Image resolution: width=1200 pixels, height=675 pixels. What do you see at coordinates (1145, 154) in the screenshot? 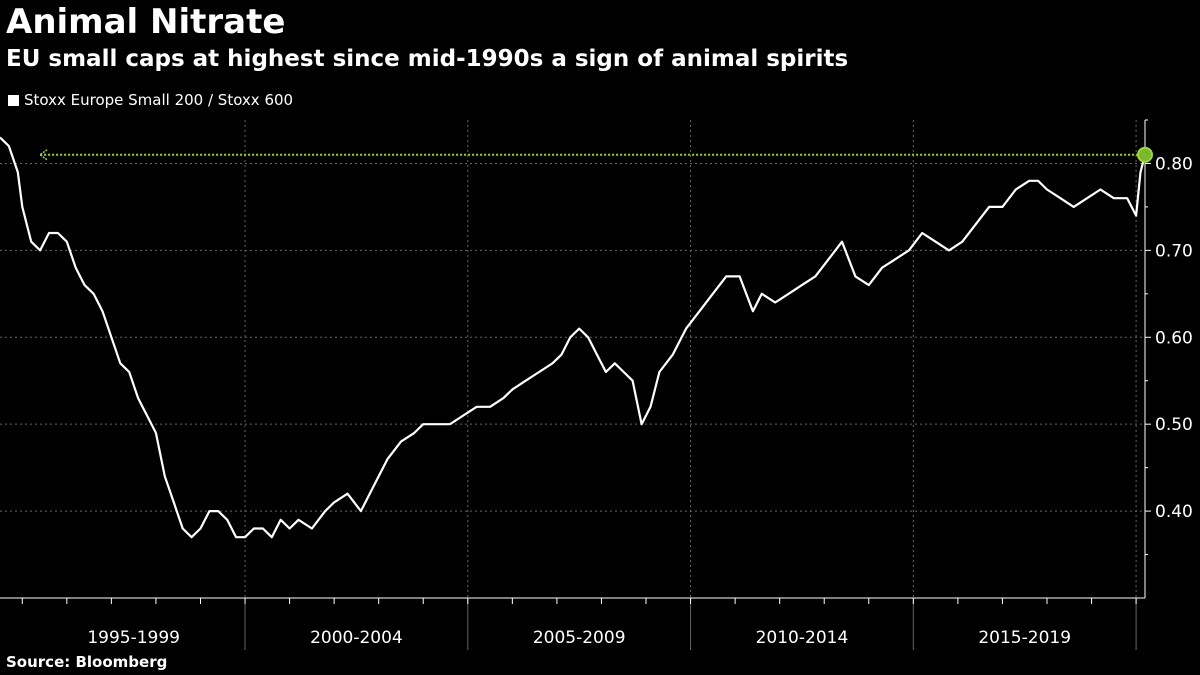
I see `highlight-marker` at bounding box center [1145, 154].